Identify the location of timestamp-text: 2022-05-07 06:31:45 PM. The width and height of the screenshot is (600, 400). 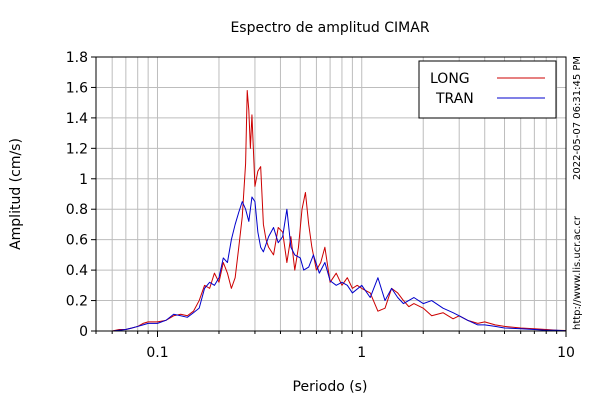
(577, 118).